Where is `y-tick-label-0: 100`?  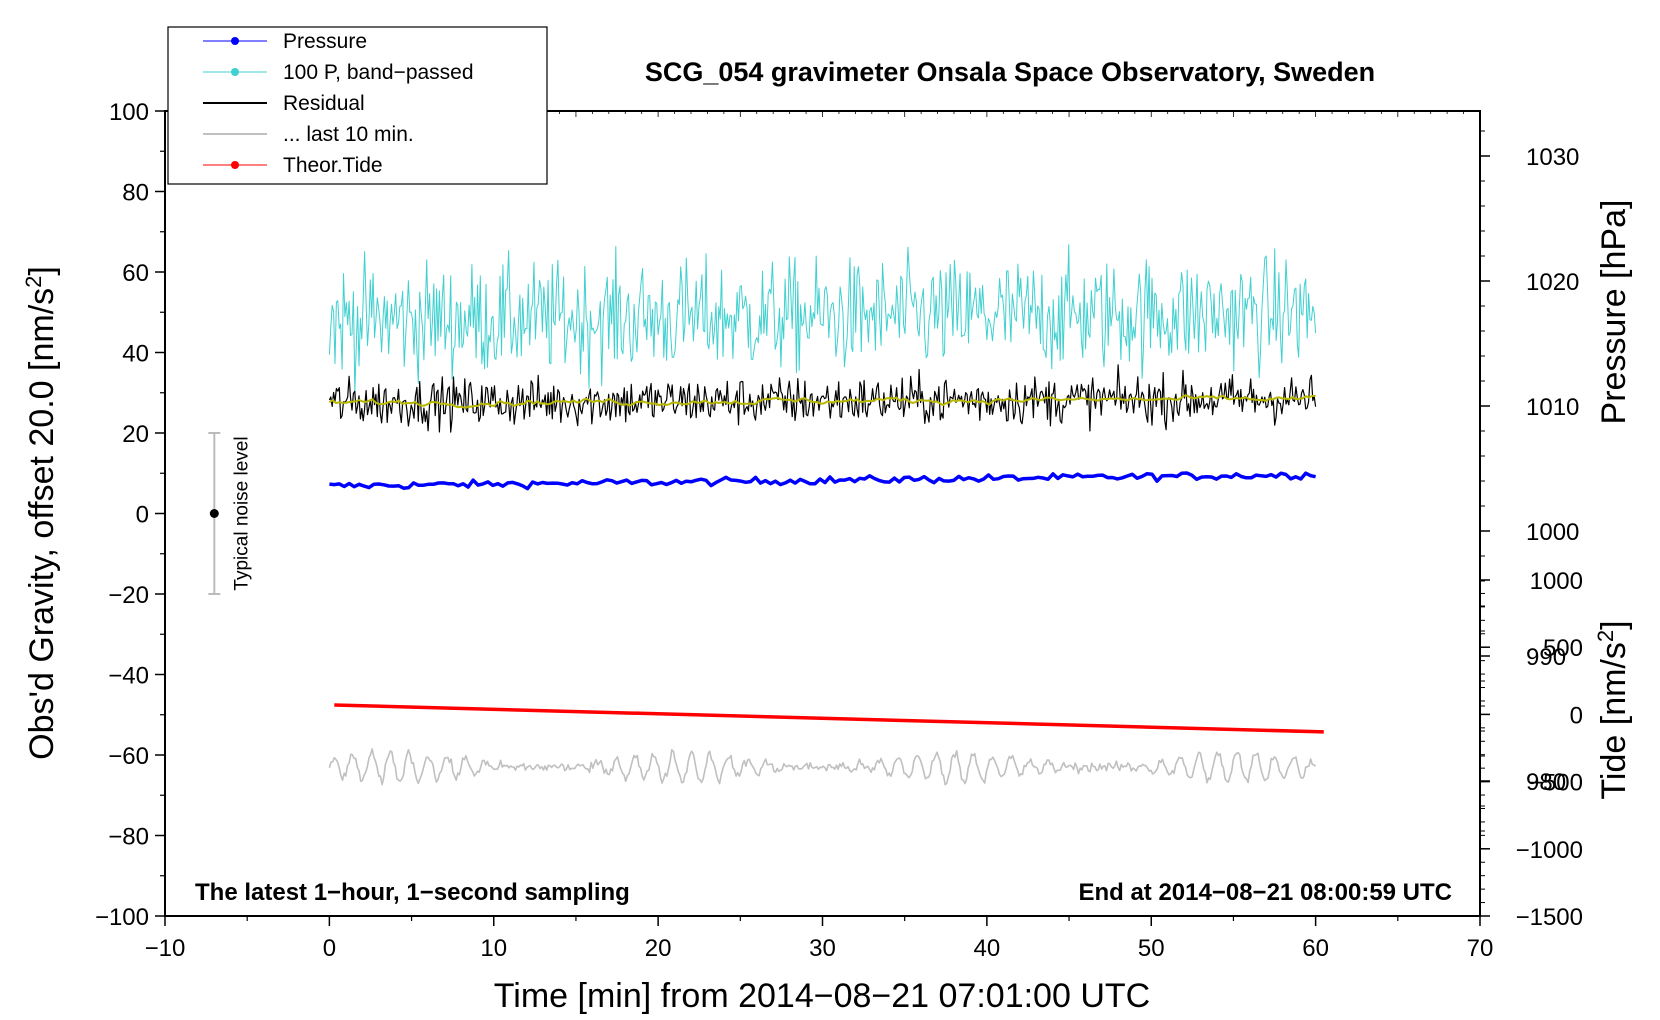 y-tick-label-0: 100 is located at coordinates (129, 112).